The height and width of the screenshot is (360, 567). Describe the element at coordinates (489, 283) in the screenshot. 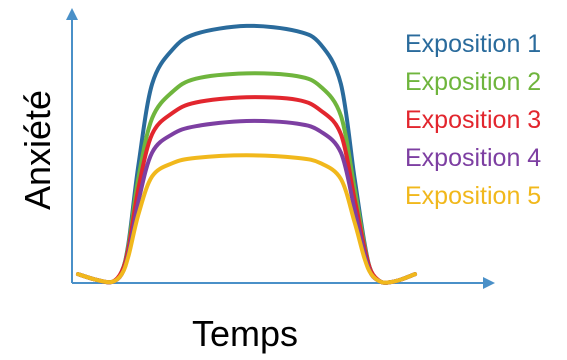

I see `x-axis-arrow` at that location.